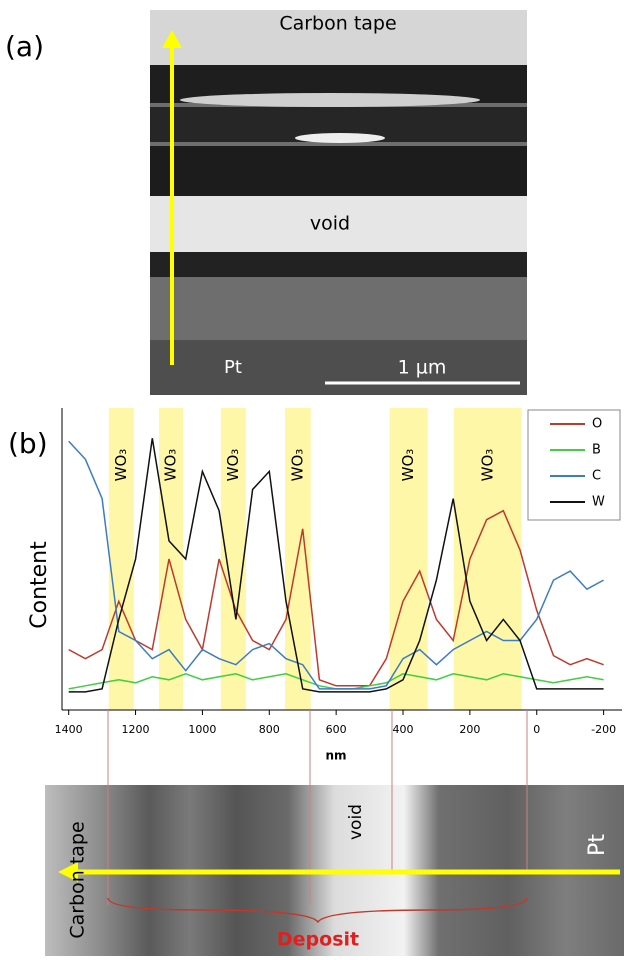  Describe the element at coordinates (596, 450) in the screenshot. I see `legend-label: B` at that location.